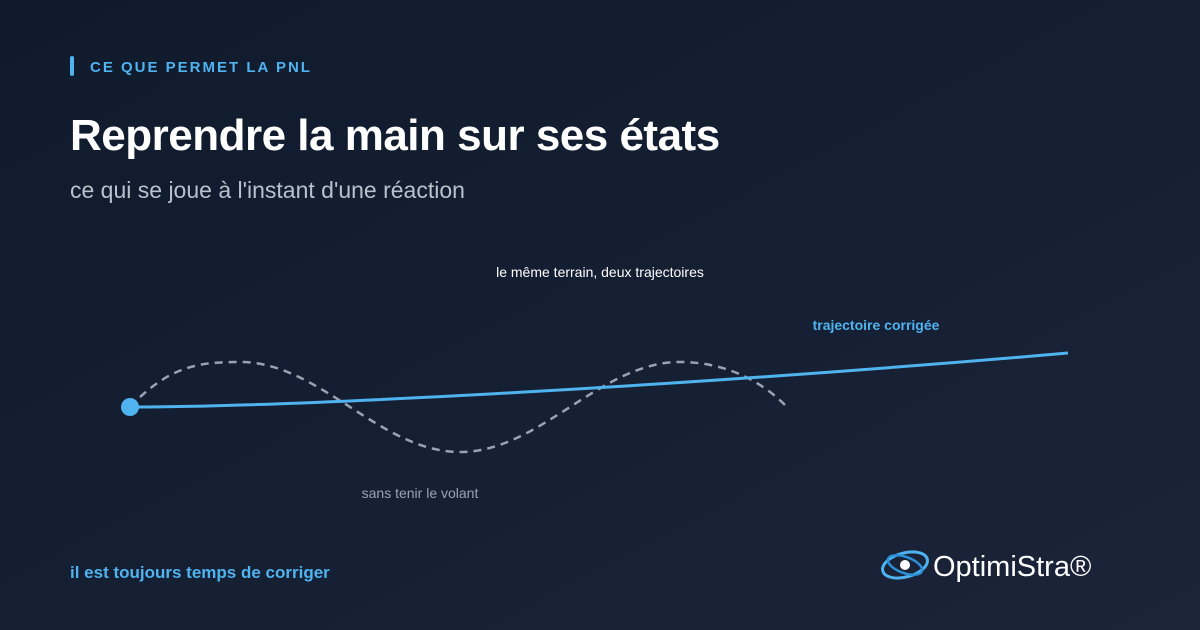 Image resolution: width=1200 pixels, height=630 pixels. I want to click on eyebrow: CE QUE PERMET LA PNL, so click(201, 67).